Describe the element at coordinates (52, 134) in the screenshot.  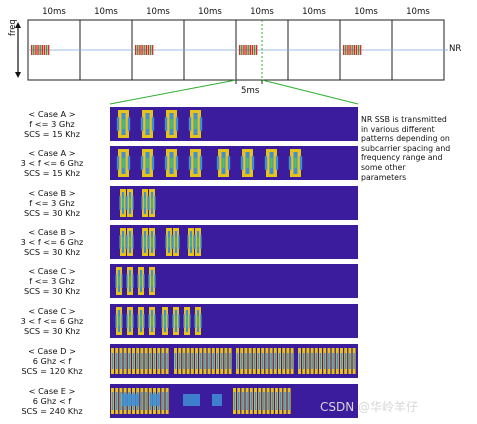
I see `case-label-line: SCS = 15 Khz` at that location.